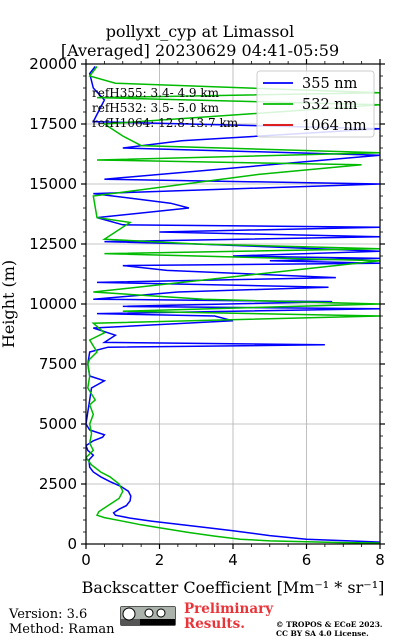  I want to click on chart-title: pollyxt_cyp at Limassol, so click(200, 31).